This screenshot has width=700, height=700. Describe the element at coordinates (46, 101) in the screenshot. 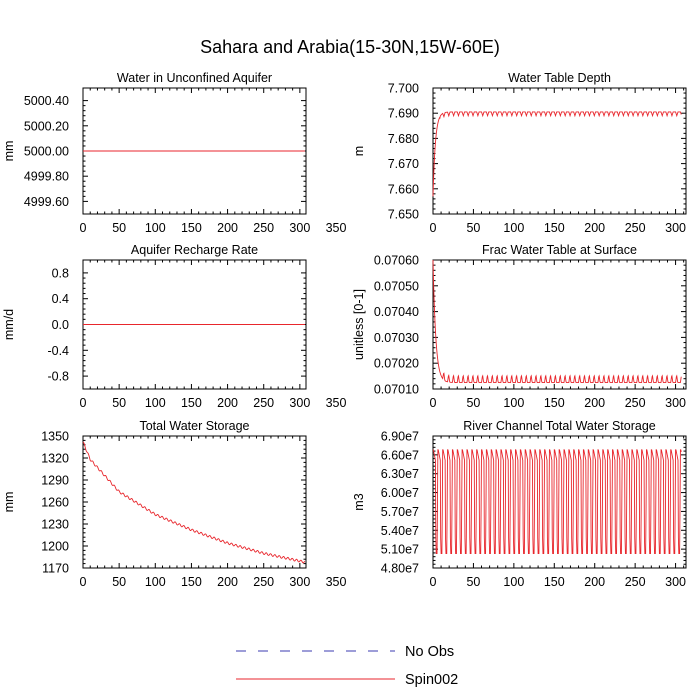

I see `y-tick-label: 5000.40` at that location.